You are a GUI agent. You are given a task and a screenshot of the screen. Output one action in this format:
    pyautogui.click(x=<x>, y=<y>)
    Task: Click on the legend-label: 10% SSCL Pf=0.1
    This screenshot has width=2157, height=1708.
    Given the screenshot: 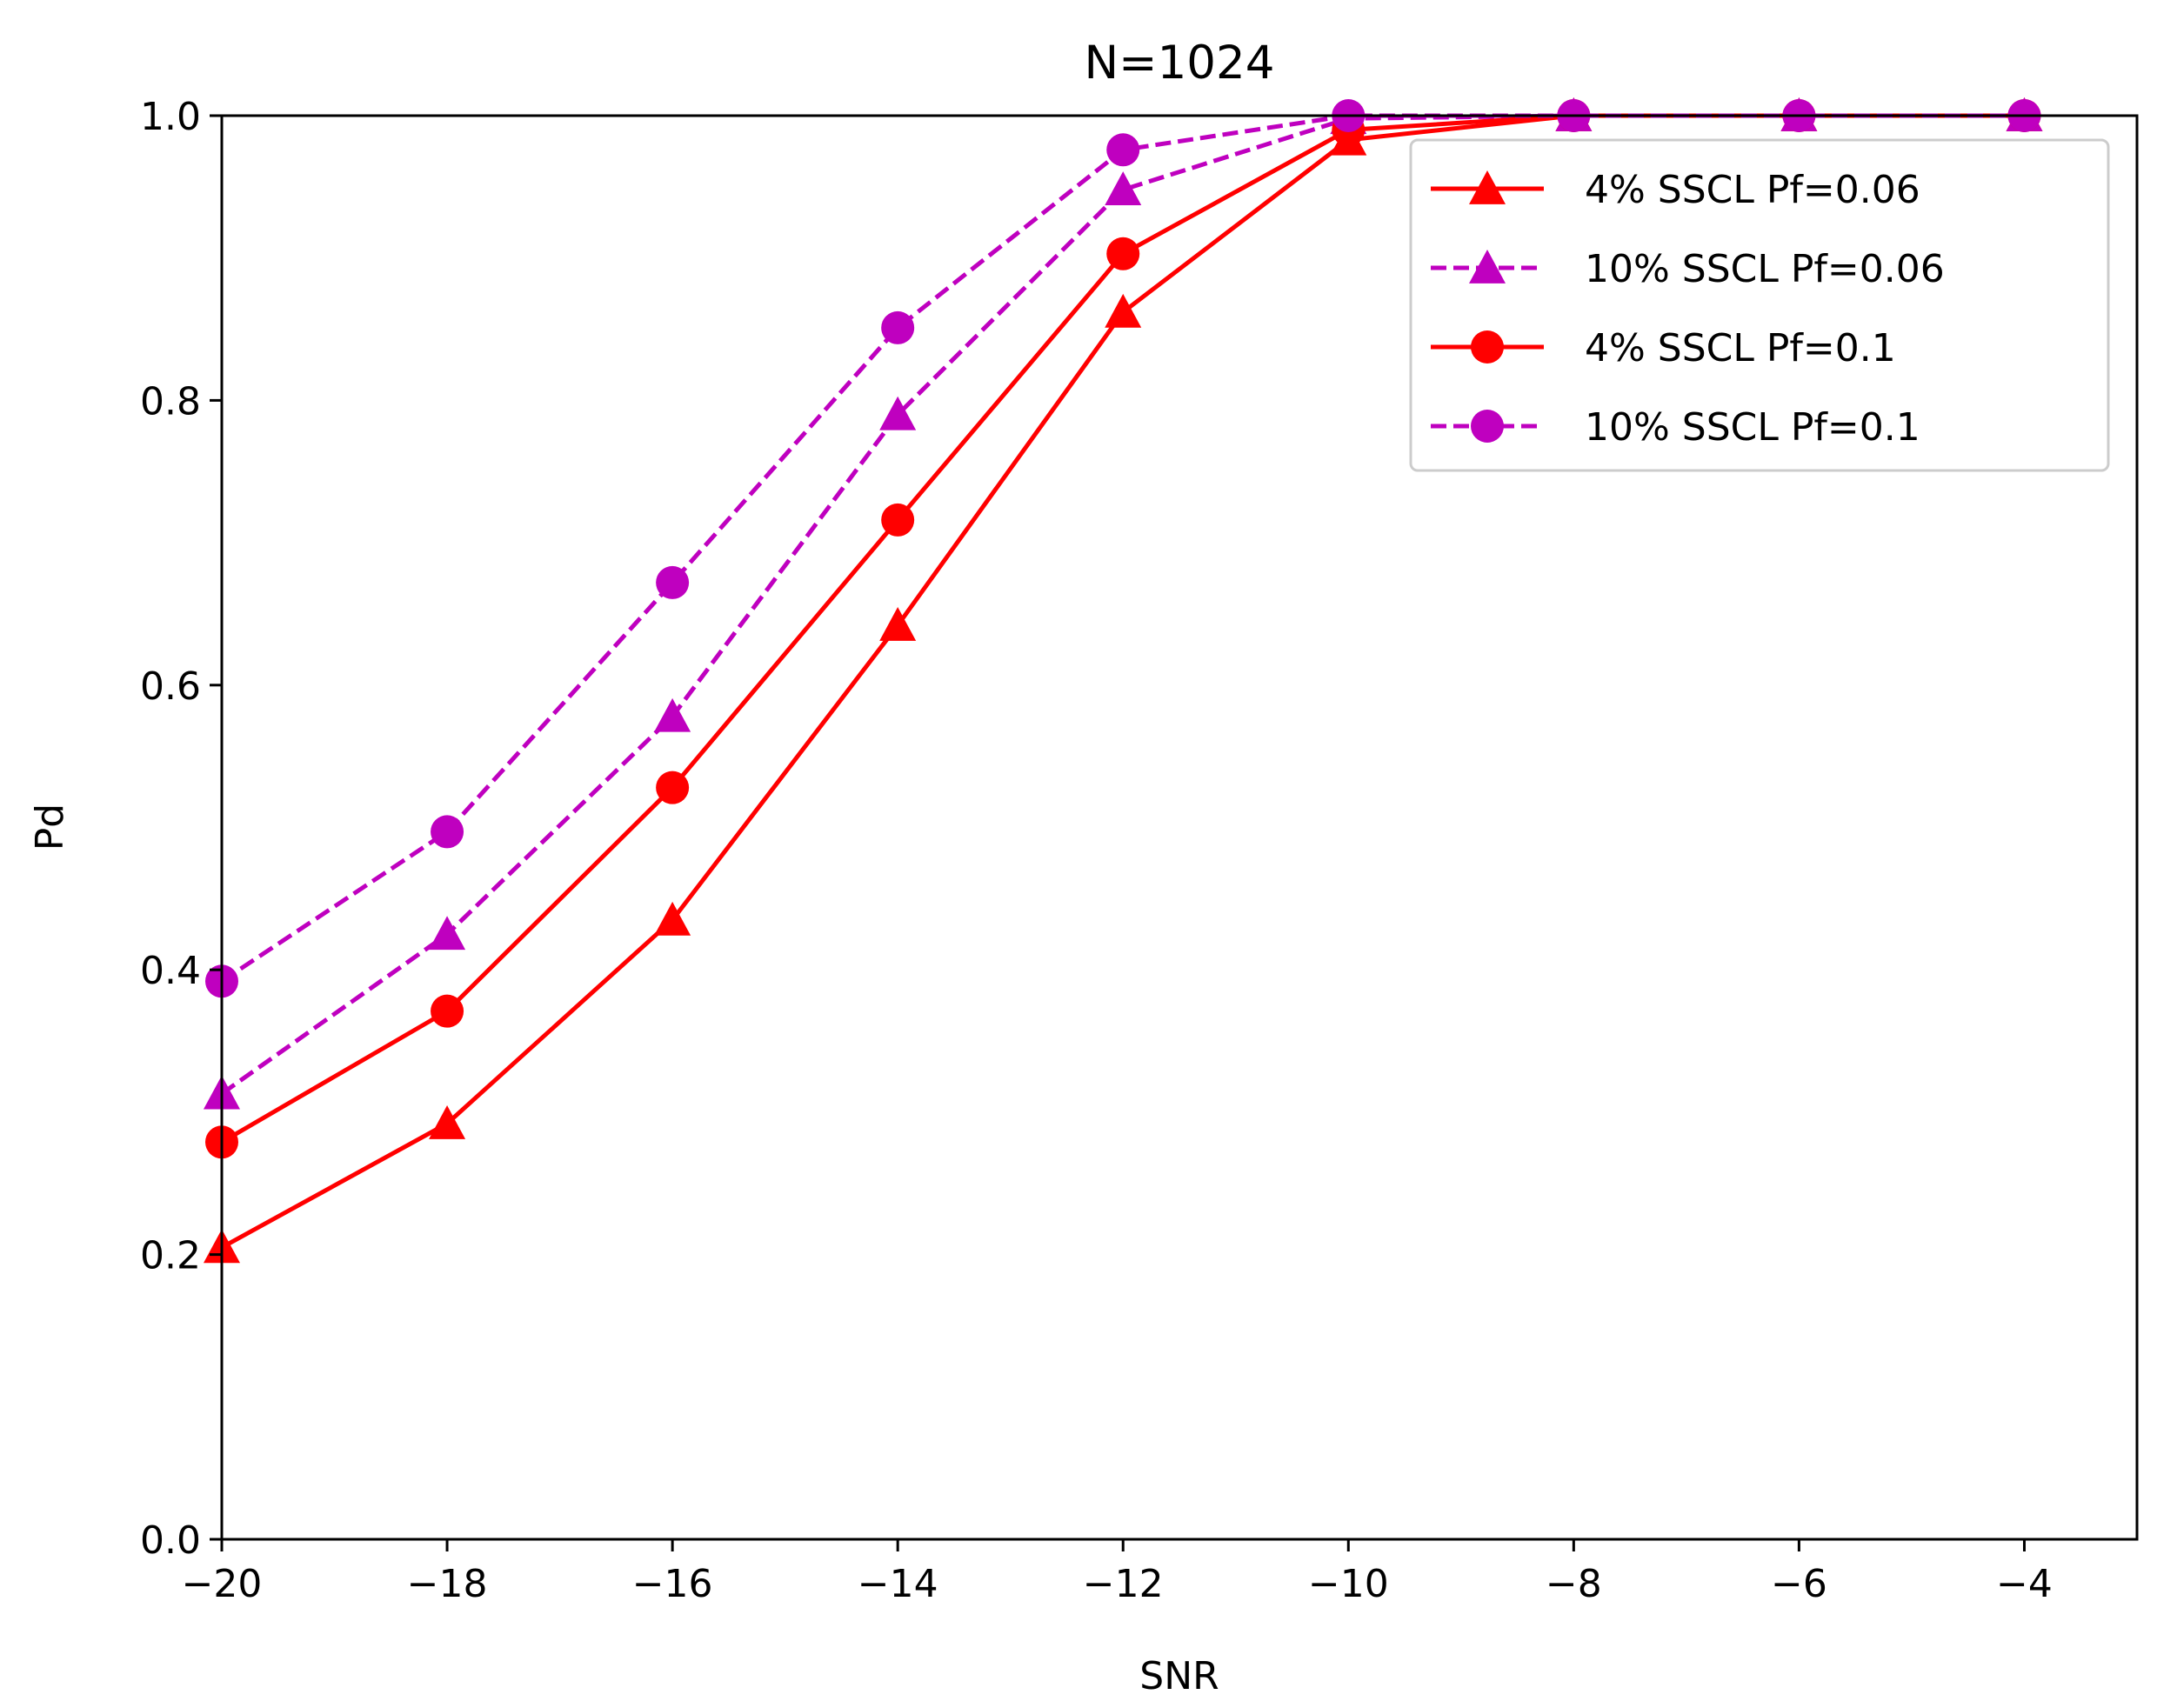 What is the action you would take?
    pyautogui.click(x=1752, y=427)
    